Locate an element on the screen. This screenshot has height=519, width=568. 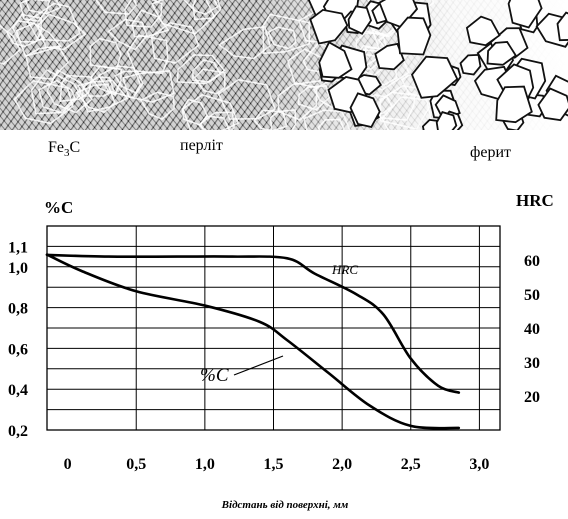
label-cementite: Fe3C is located at coordinates (64, 149).